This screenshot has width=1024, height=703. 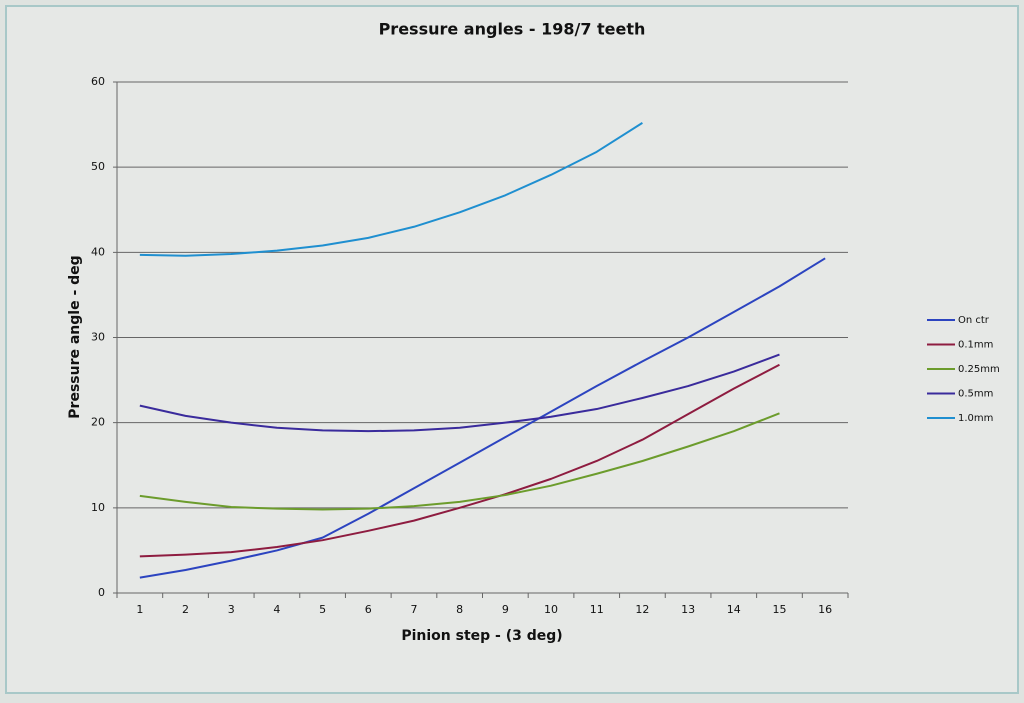 What do you see at coordinates (779, 609) in the screenshot?
I see `x-tick-label: 15` at bounding box center [779, 609].